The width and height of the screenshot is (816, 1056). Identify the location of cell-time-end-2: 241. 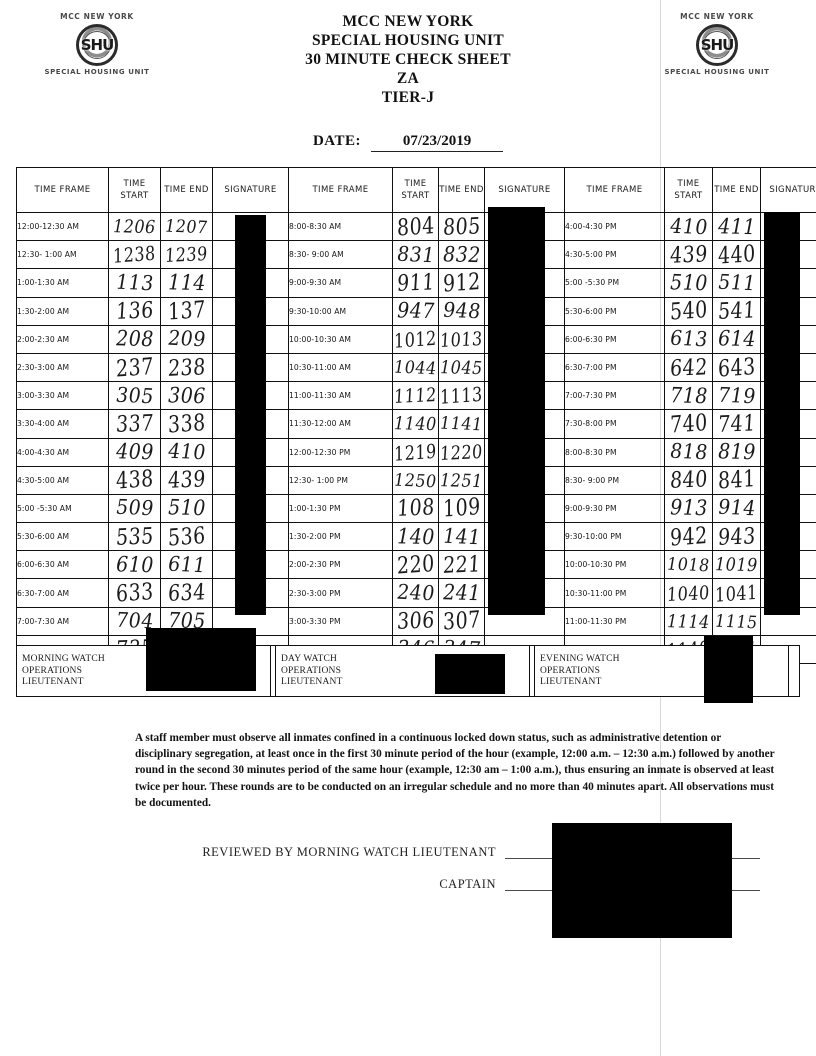
(461, 593).